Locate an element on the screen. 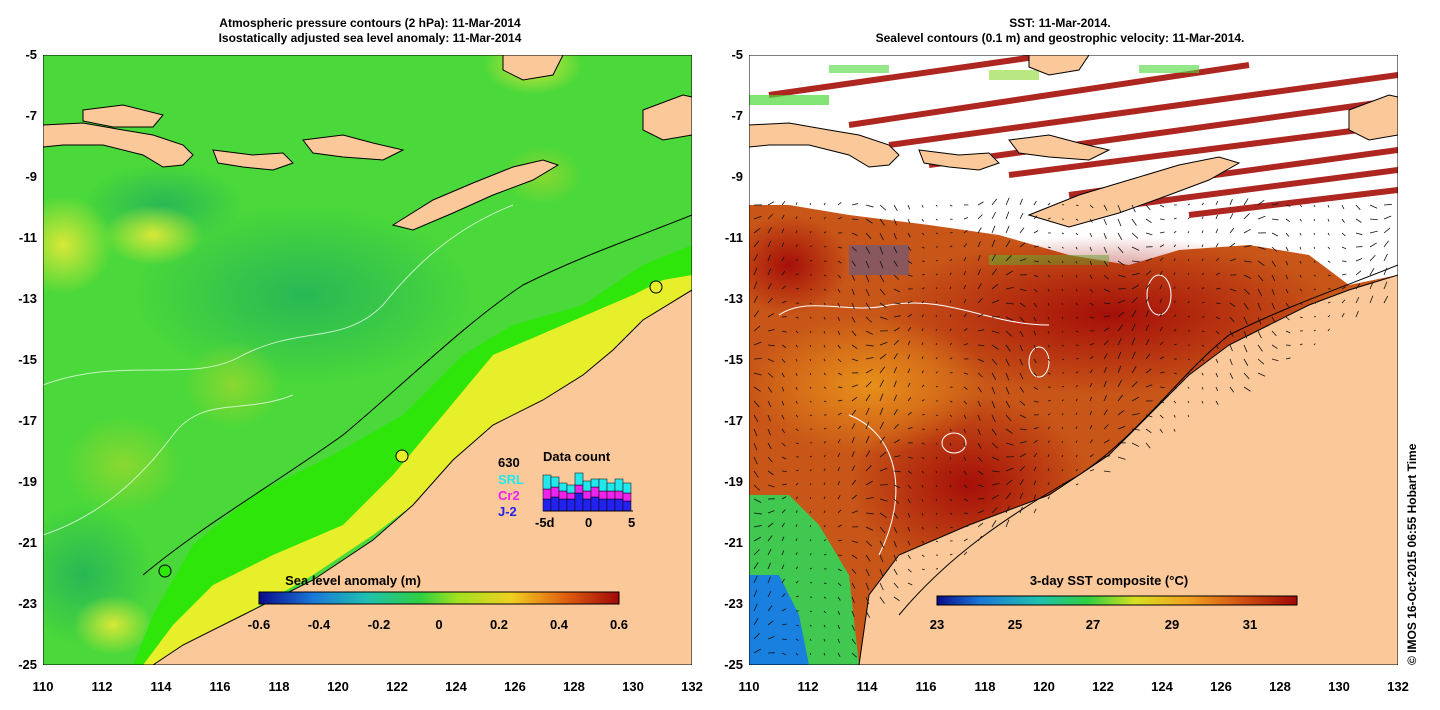 This screenshot has height=710, width=1440. lat-tick-label: -9 is located at coordinates (737, 176).